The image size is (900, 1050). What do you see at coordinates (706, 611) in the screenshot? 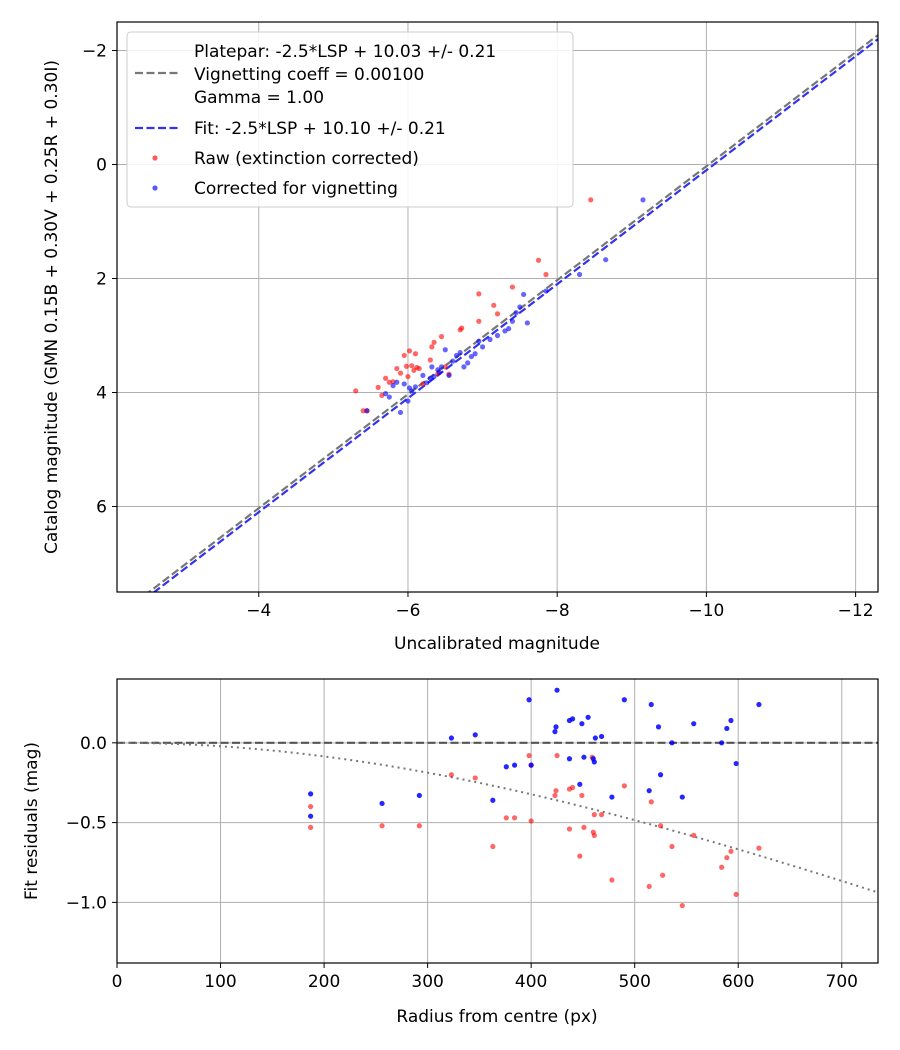
I see `top-x-tick-label: −10` at bounding box center [706, 611].